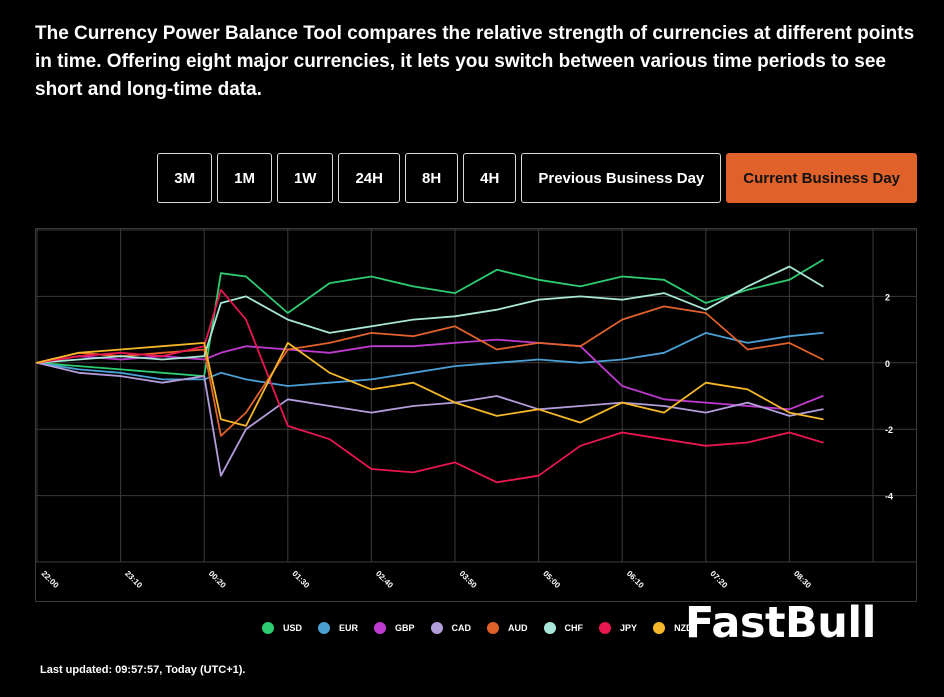 The height and width of the screenshot is (697, 944). What do you see at coordinates (821, 178) in the screenshot?
I see `tab-current-business-day: Current Business Day` at bounding box center [821, 178].